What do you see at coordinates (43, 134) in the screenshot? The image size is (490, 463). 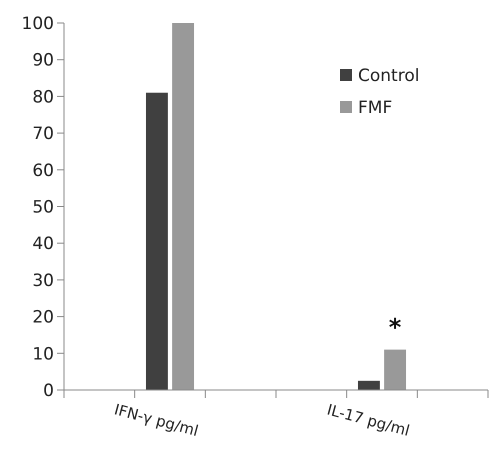 I see `y-tick-label: 70` at bounding box center [43, 134].